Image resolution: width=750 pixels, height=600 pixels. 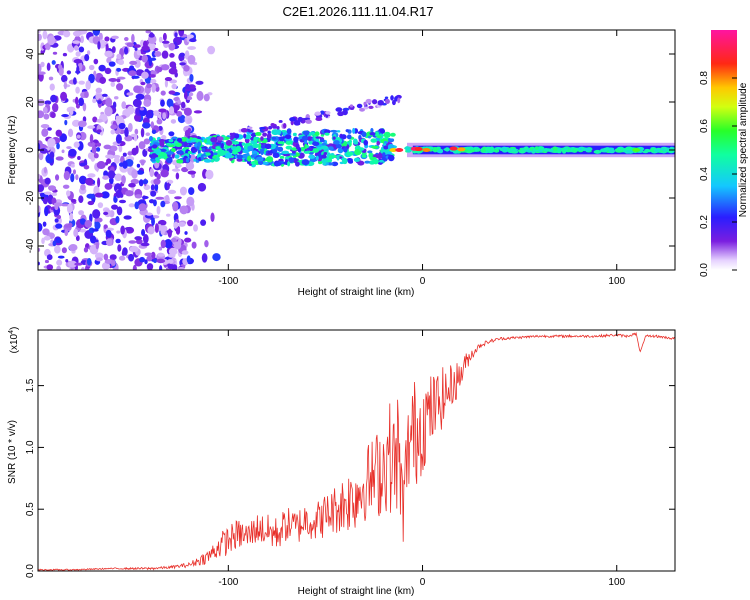 What do you see at coordinates (704, 126) in the screenshot?
I see `colorbar-tick-label: 0.6` at bounding box center [704, 126].